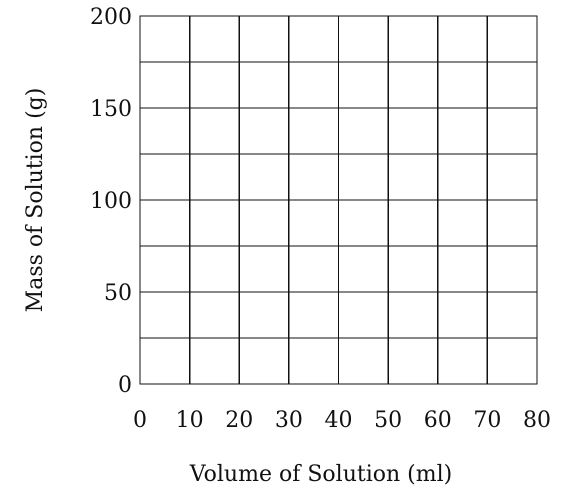 Image resolution: width=574 pixels, height=494 pixels. What do you see at coordinates (239, 420) in the screenshot?
I see `x-tick-label: 20` at bounding box center [239, 420].